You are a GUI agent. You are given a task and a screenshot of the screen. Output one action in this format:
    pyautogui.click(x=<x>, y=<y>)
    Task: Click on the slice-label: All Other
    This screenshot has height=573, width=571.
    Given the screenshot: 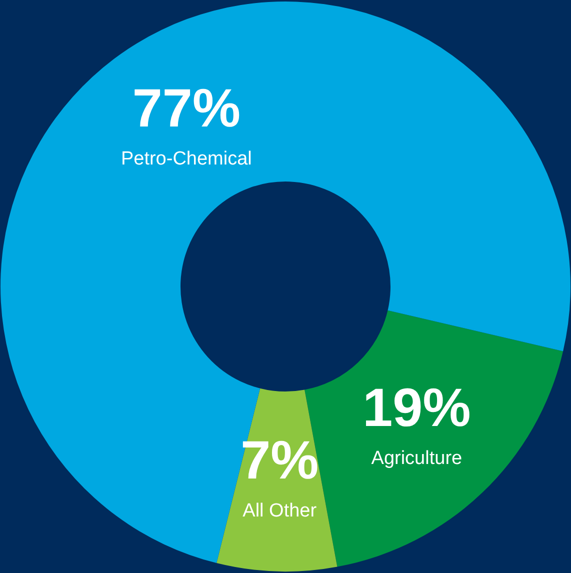 What is the action you would take?
    pyautogui.click(x=280, y=511)
    